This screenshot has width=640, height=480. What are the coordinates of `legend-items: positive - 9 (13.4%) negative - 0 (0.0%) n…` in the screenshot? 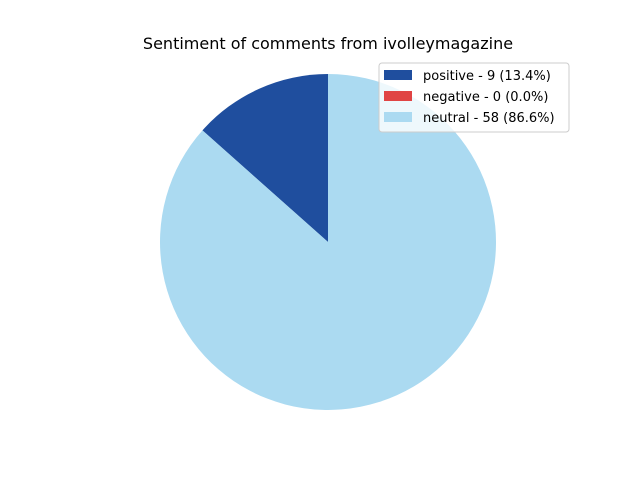 It's located at (469, 97).